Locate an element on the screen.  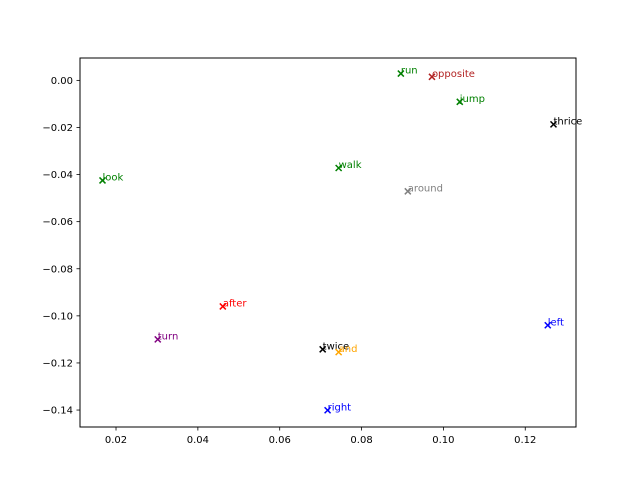
point-label: and is located at coordinates (348, 349).